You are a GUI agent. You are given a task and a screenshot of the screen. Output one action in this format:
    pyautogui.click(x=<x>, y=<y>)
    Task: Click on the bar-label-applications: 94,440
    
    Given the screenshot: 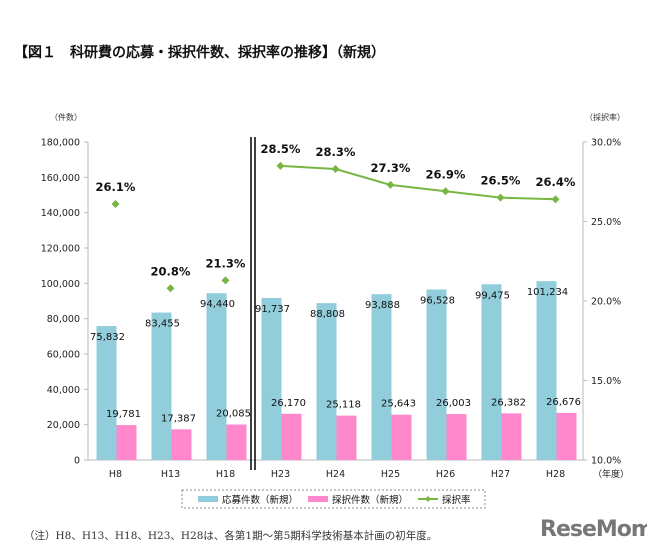 What is the action you would take?
    pyautogui.click(x=217, y=304)
    